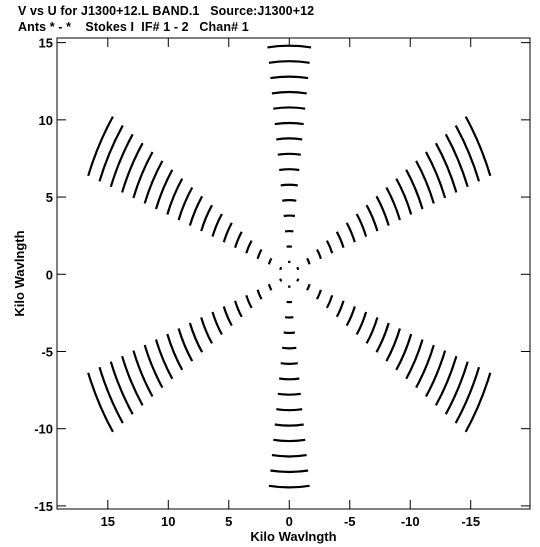  Describe the element at coordinates (108, 521) in the screenshot. I see `x-tick-label: 15` at that location.